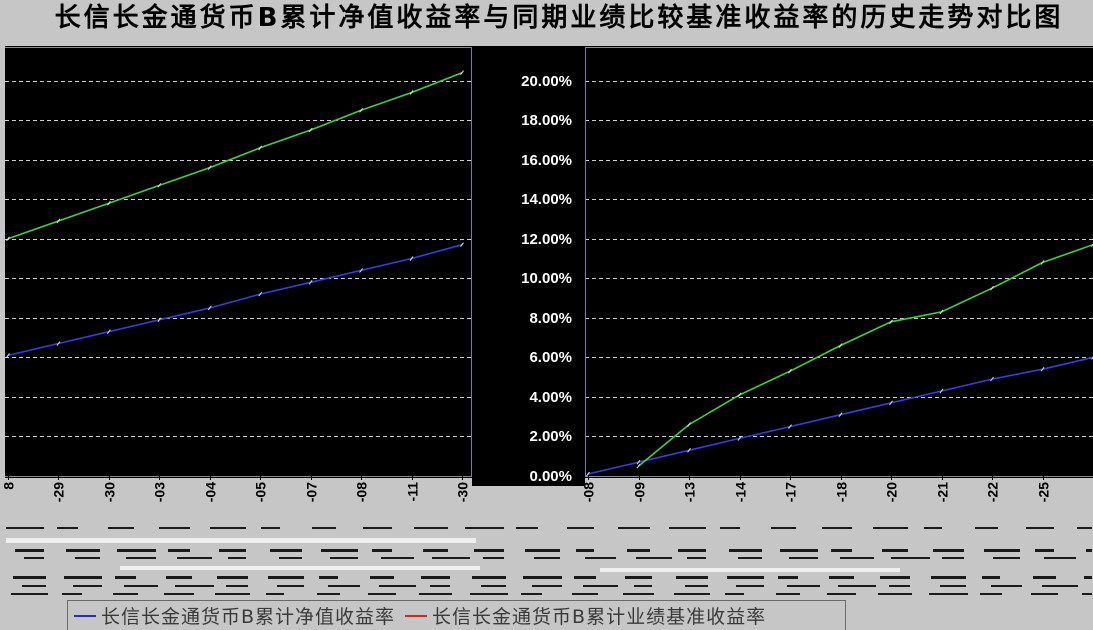  Describe the element at coordinates (559, 18) in the screenshot. I see `chart-title: 长信长金通货币B累计净值收益率与同期业绩比较基准收益率的历史走势对比图` at that location.